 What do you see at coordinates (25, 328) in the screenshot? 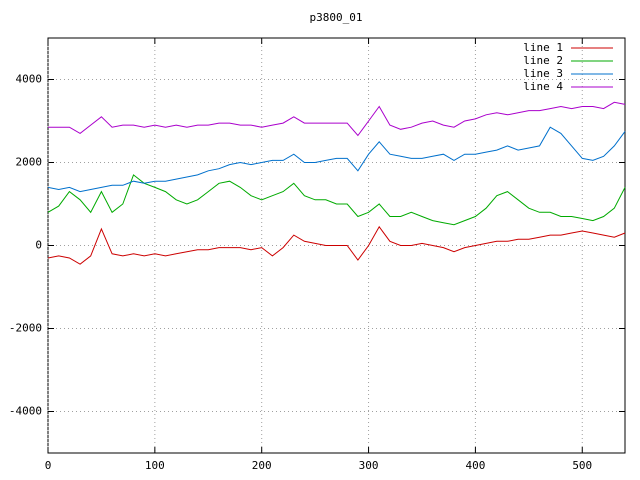
I see `y-tick-label: -2000` at bounding box center [25, 328].